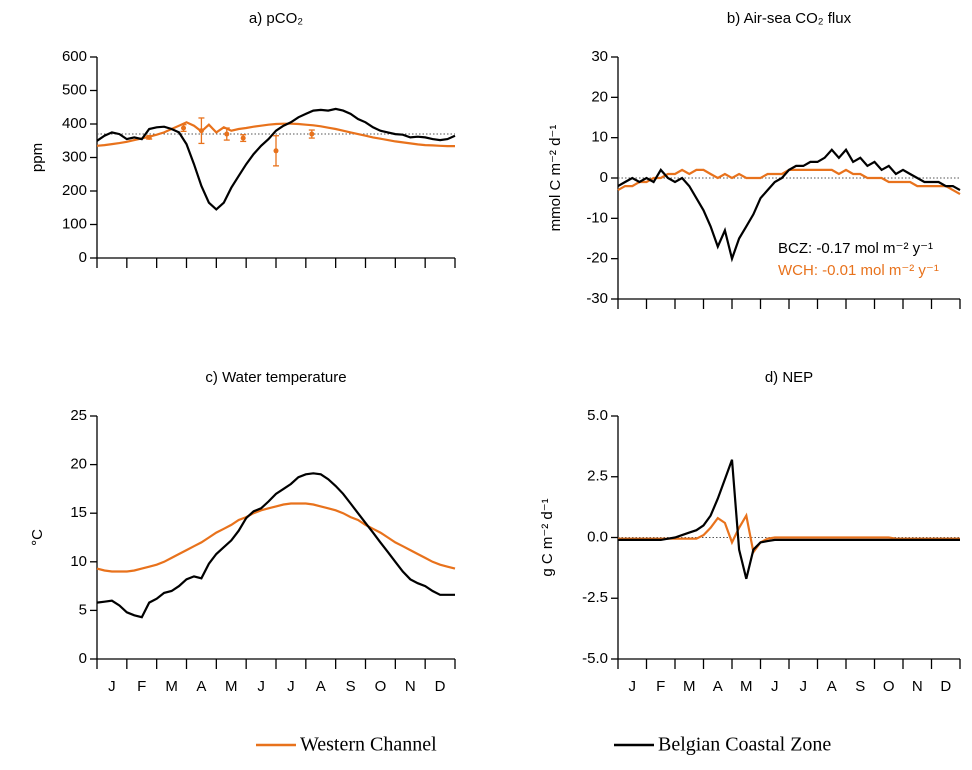  I want to click on y-tick-label: 5.0, so click(597, 415).